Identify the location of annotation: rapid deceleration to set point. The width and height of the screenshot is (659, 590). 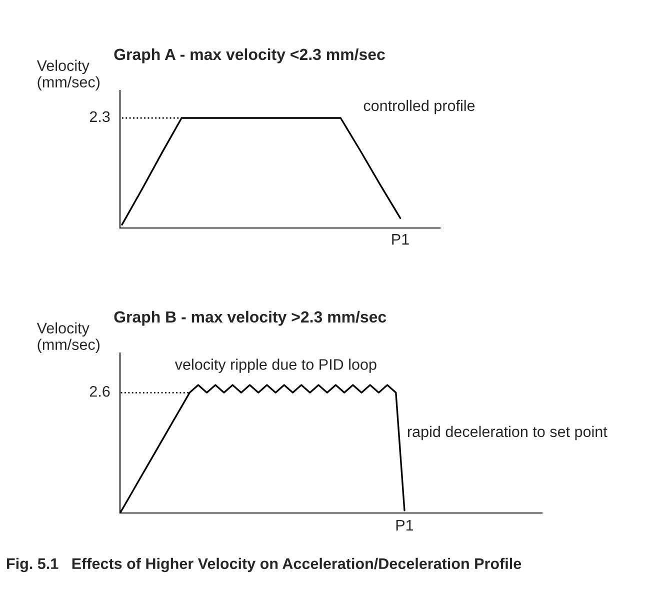
(508, 433).